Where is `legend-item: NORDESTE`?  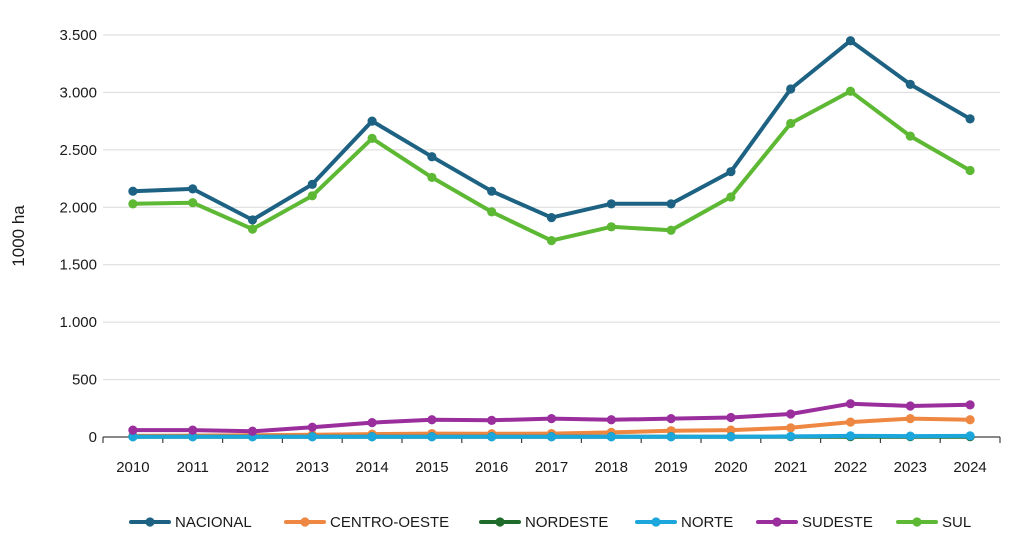
legend-item: NORDESTE is located at coordinates (543, 522).